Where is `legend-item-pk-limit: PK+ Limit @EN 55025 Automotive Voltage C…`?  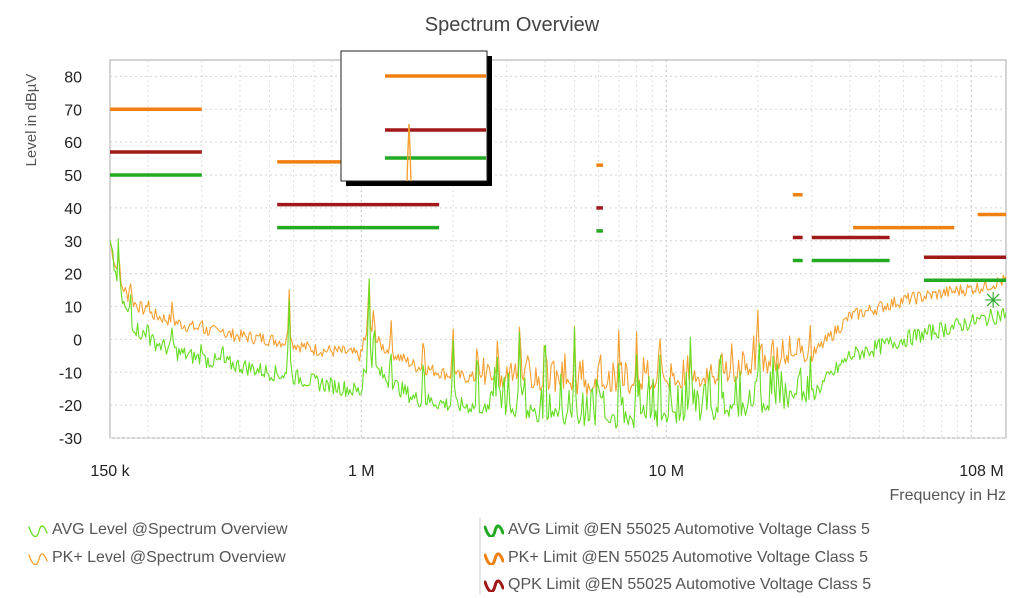 legend-item-pk-limit: PK+ Limit @EN 55025 Automotive Voltage C… is located at coordinates (676, 558).